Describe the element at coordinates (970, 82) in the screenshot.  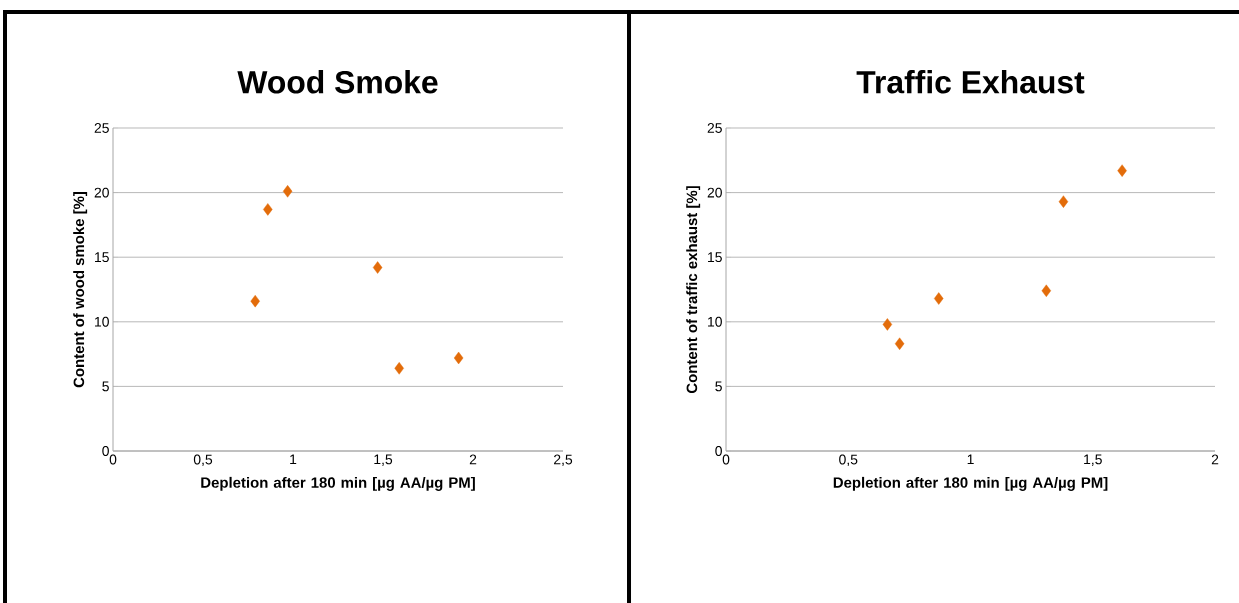
I see `chart-title: Traffic Exhaust` at that location.